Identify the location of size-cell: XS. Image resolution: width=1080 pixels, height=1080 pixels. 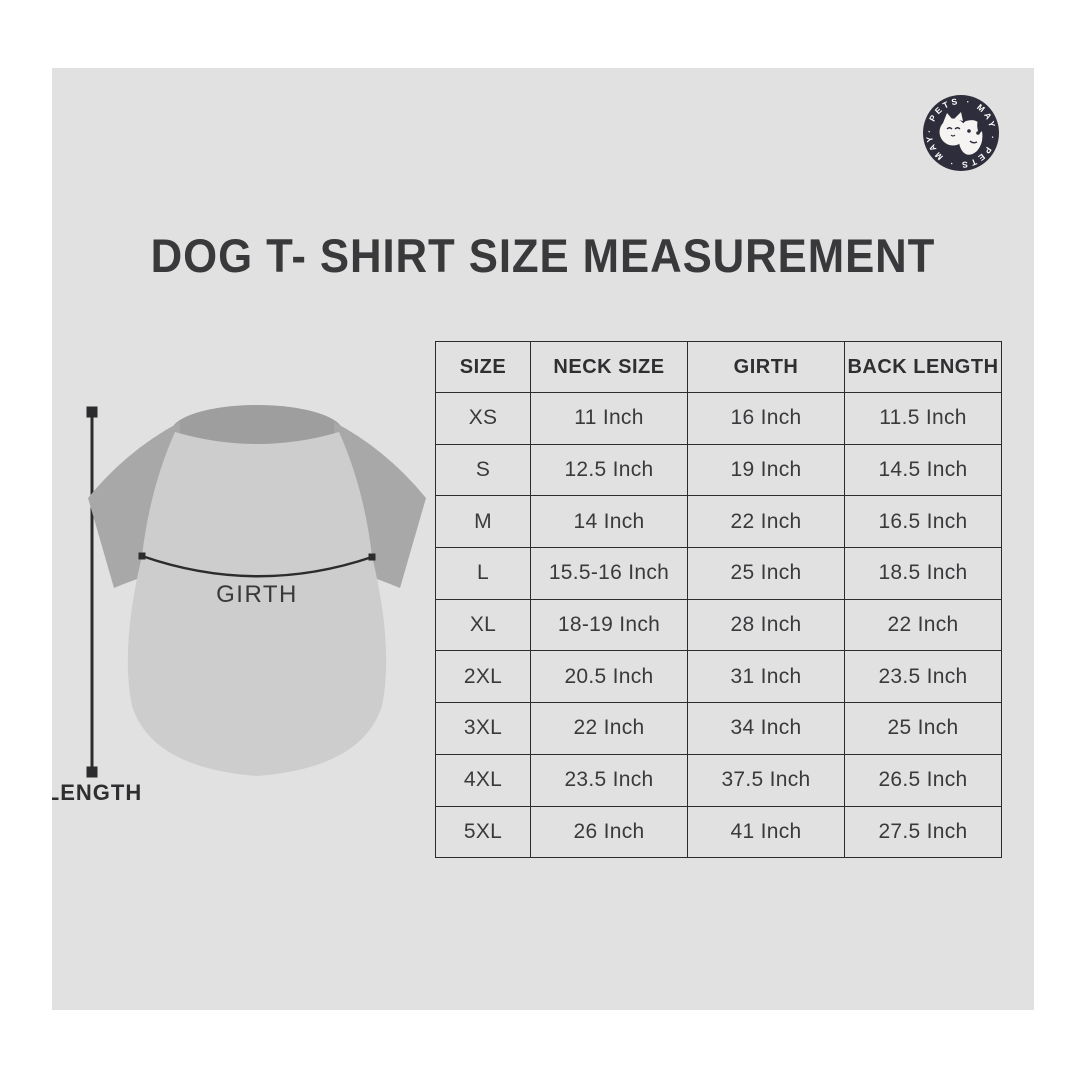
(483, 418).